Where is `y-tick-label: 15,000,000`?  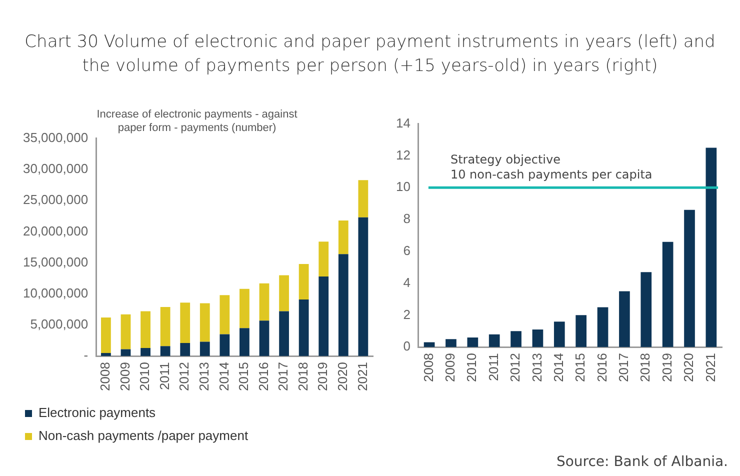
y-tick-label: 15,000,000 is located at coordinates (55, 262).